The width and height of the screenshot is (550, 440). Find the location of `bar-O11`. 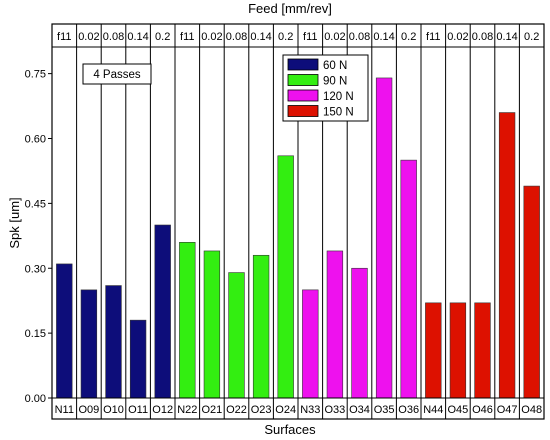

bar-O11 is located at coordinates (138, 359).